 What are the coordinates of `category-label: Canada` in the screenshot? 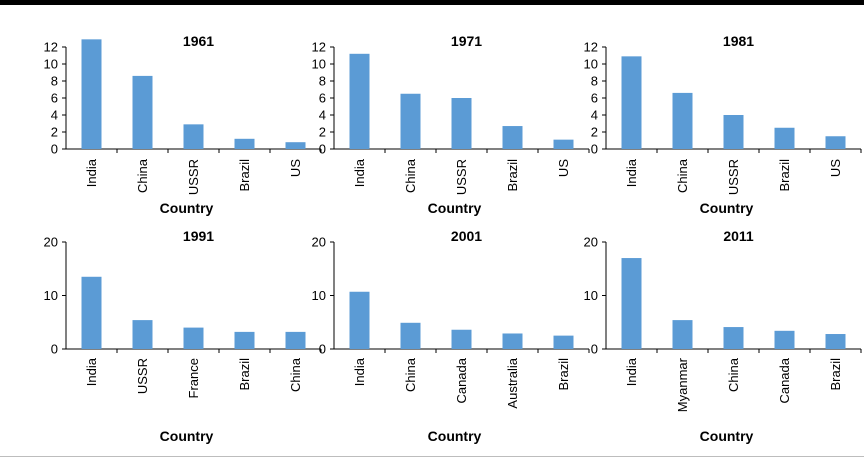 It's located at (784, 380).